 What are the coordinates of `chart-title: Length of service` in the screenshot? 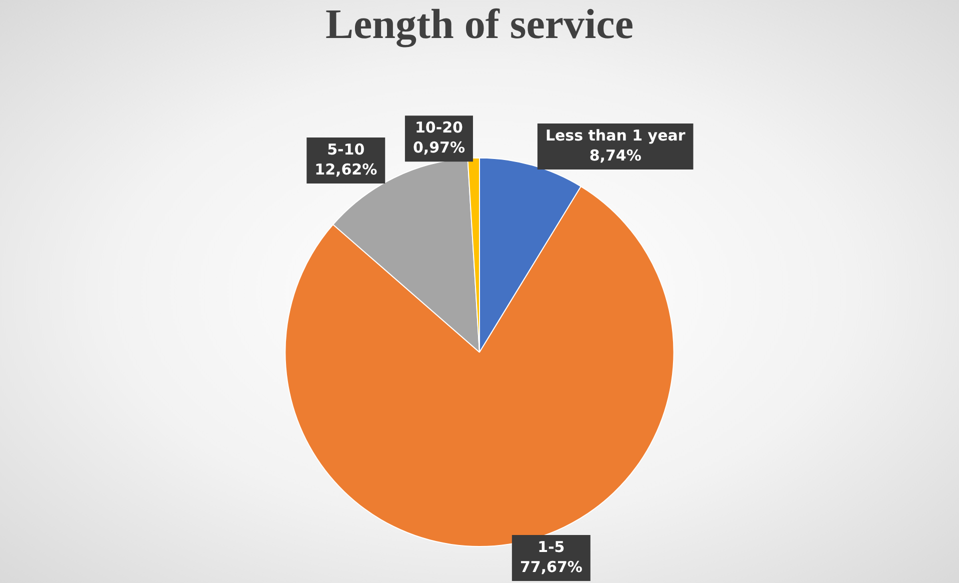 It's located at (480, 25).